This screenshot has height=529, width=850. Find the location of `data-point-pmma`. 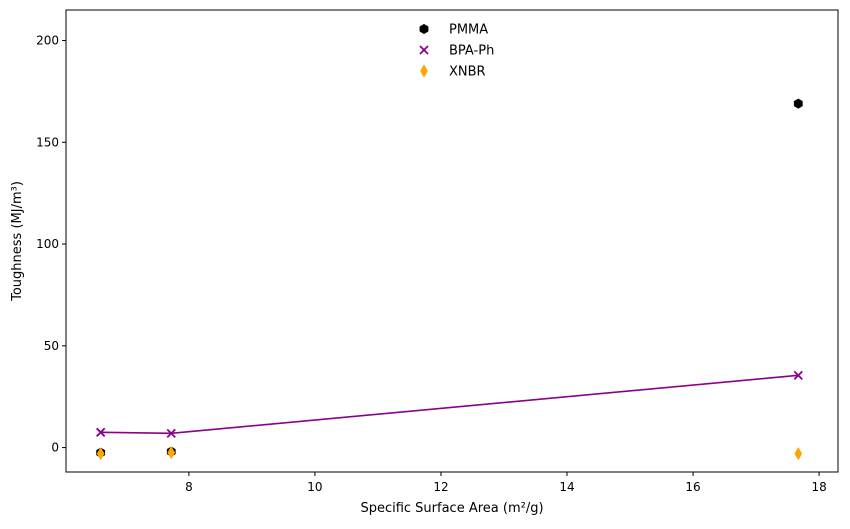

data-point-pmma is located at coordinates (798, 103).